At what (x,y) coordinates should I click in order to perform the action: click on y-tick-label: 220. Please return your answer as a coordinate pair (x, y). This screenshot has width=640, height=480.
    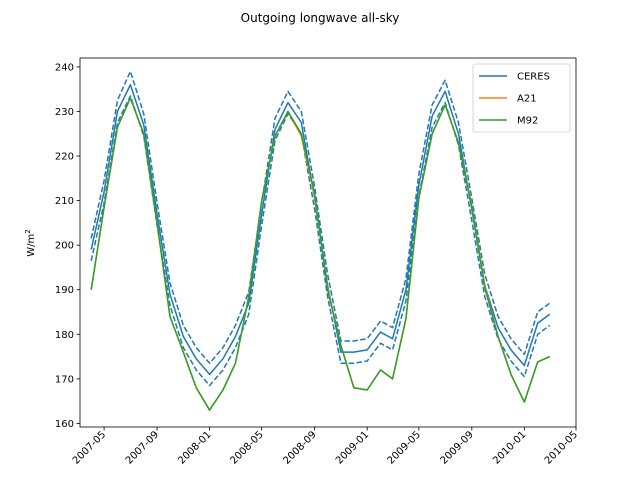
    Looking at the image, I should click on (64, 157).